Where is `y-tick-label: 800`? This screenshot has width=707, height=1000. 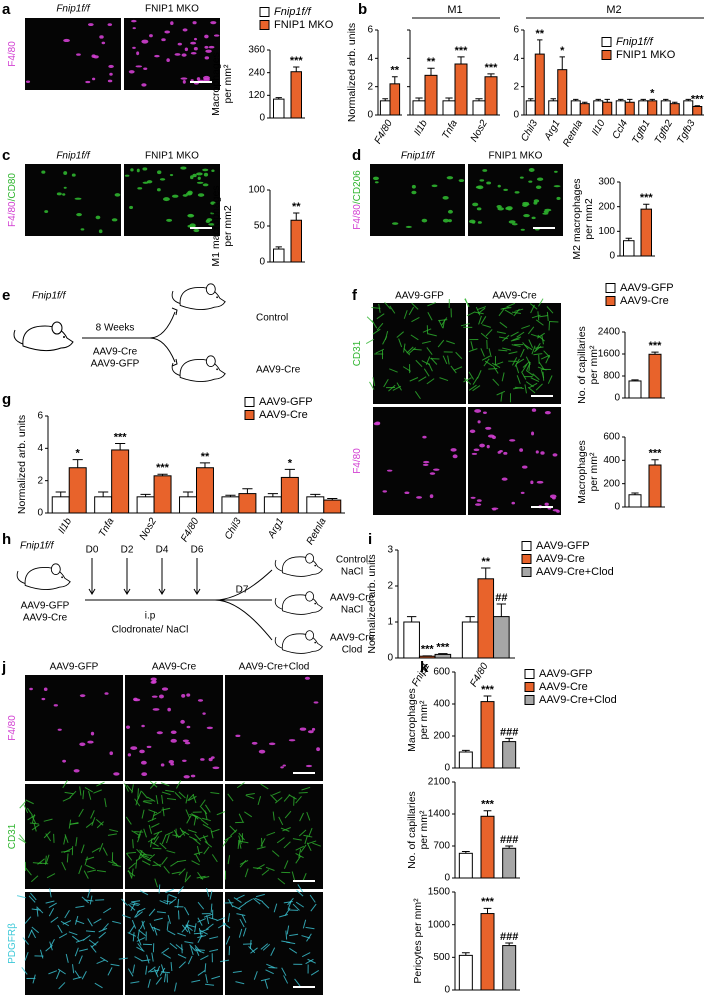
y-tick-label: 800 is located at coordinates (611, 376).